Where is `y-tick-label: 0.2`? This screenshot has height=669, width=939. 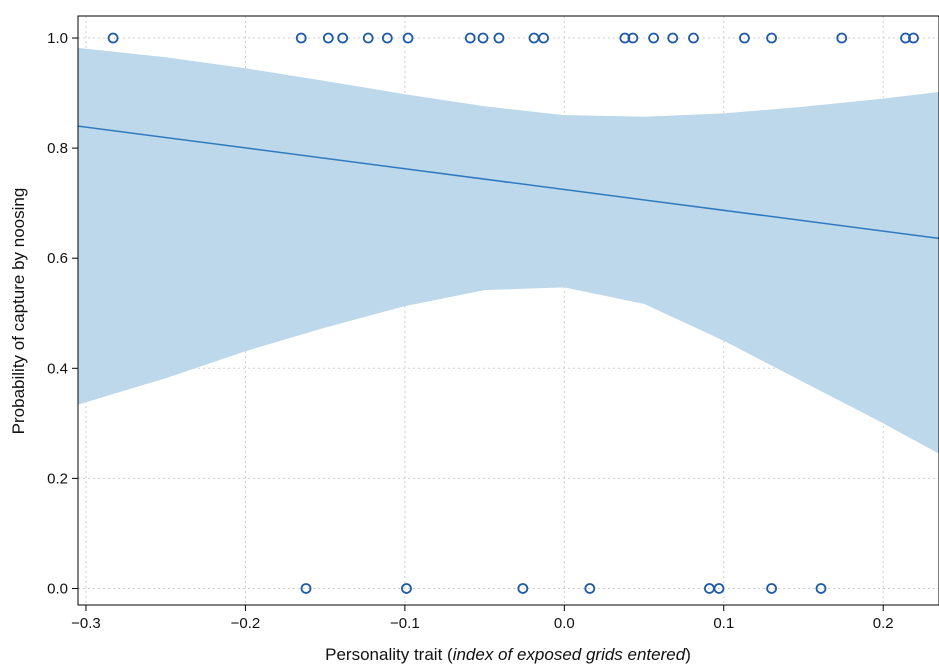
y-tick-label: 0.2 is located at coordinates (57, 478).